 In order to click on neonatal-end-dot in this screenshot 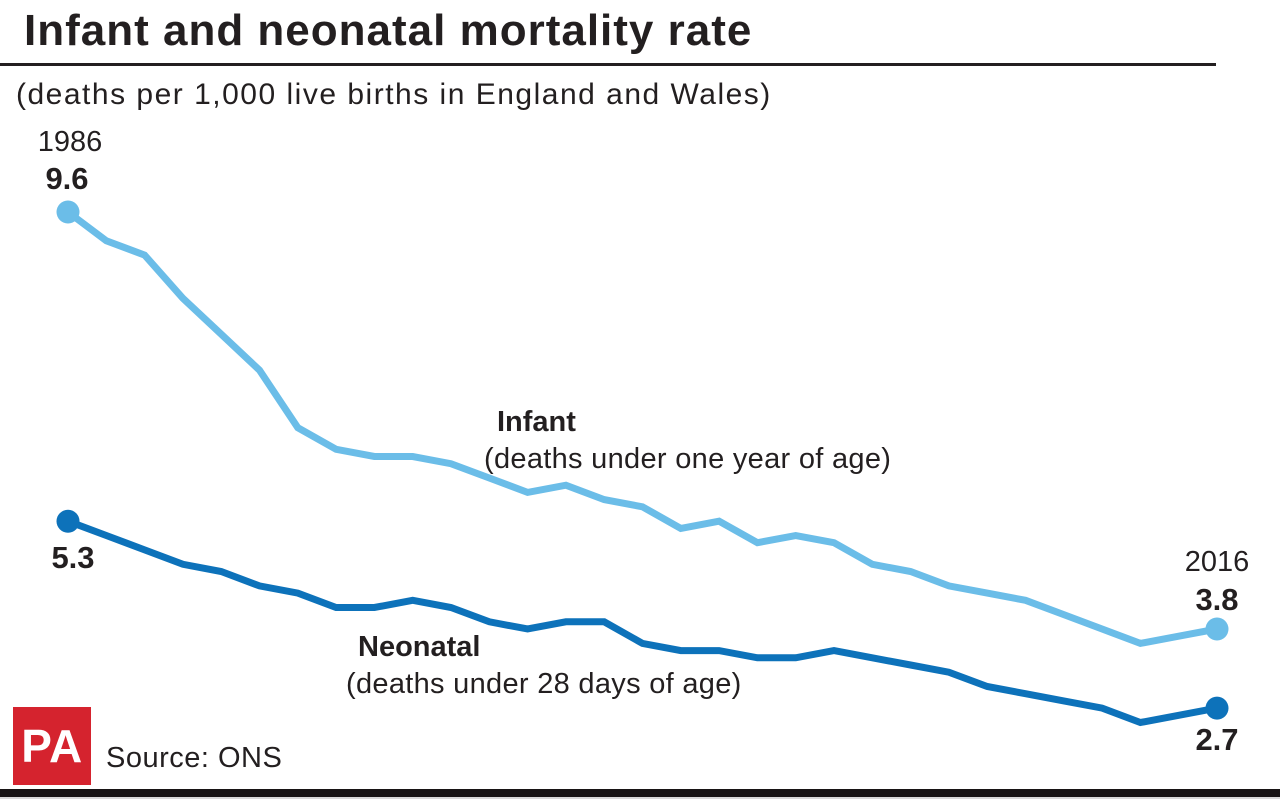, I will do `click(1217, 708)`.